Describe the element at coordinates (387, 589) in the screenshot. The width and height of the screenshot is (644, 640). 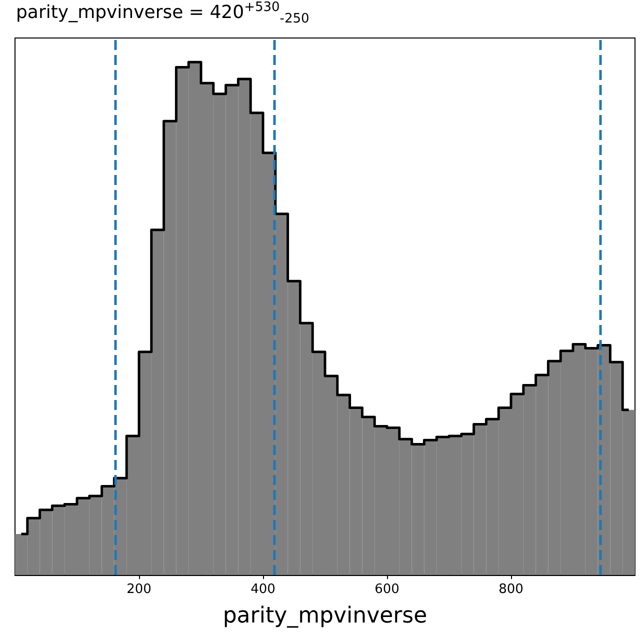
I see `x-tick-label: 600` at that location.